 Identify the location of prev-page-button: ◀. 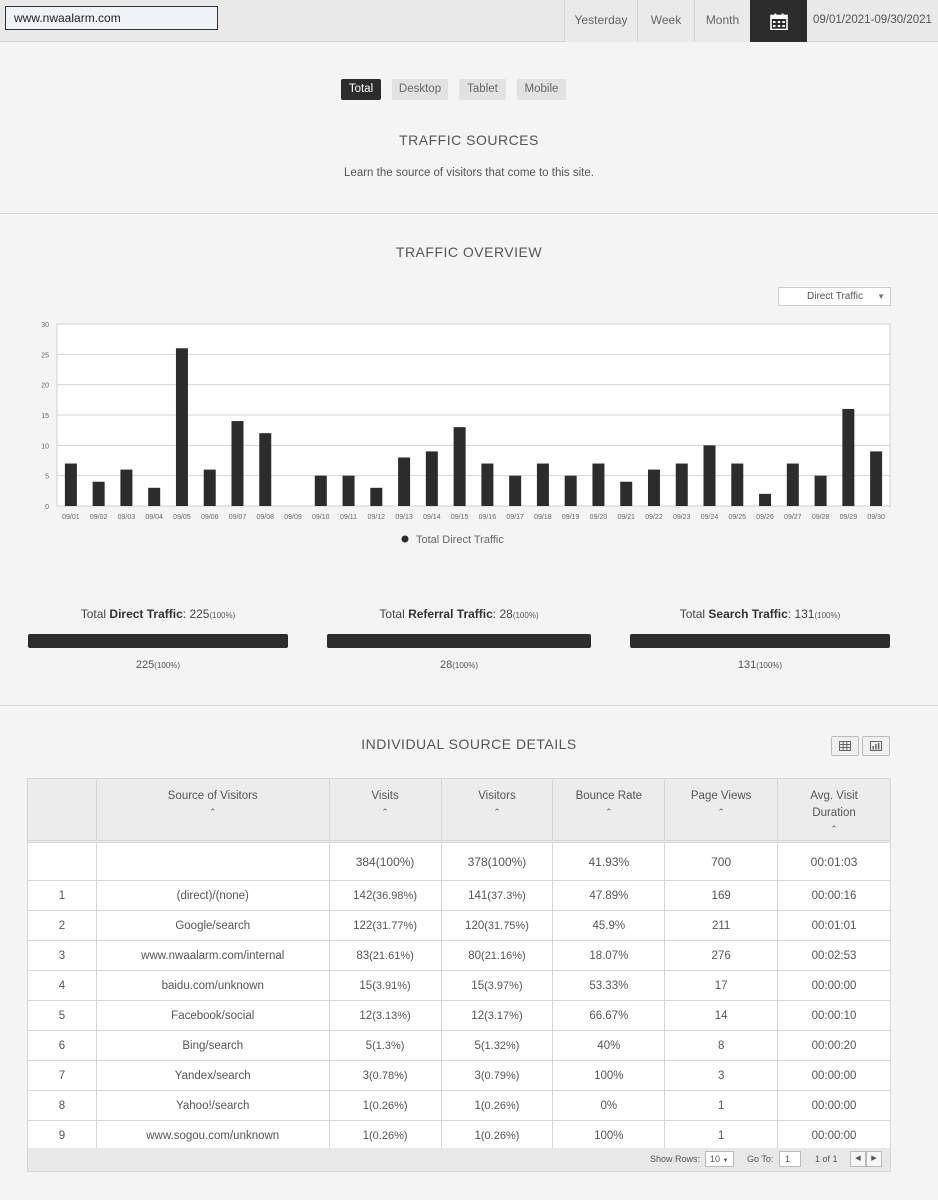
(858, 1159).